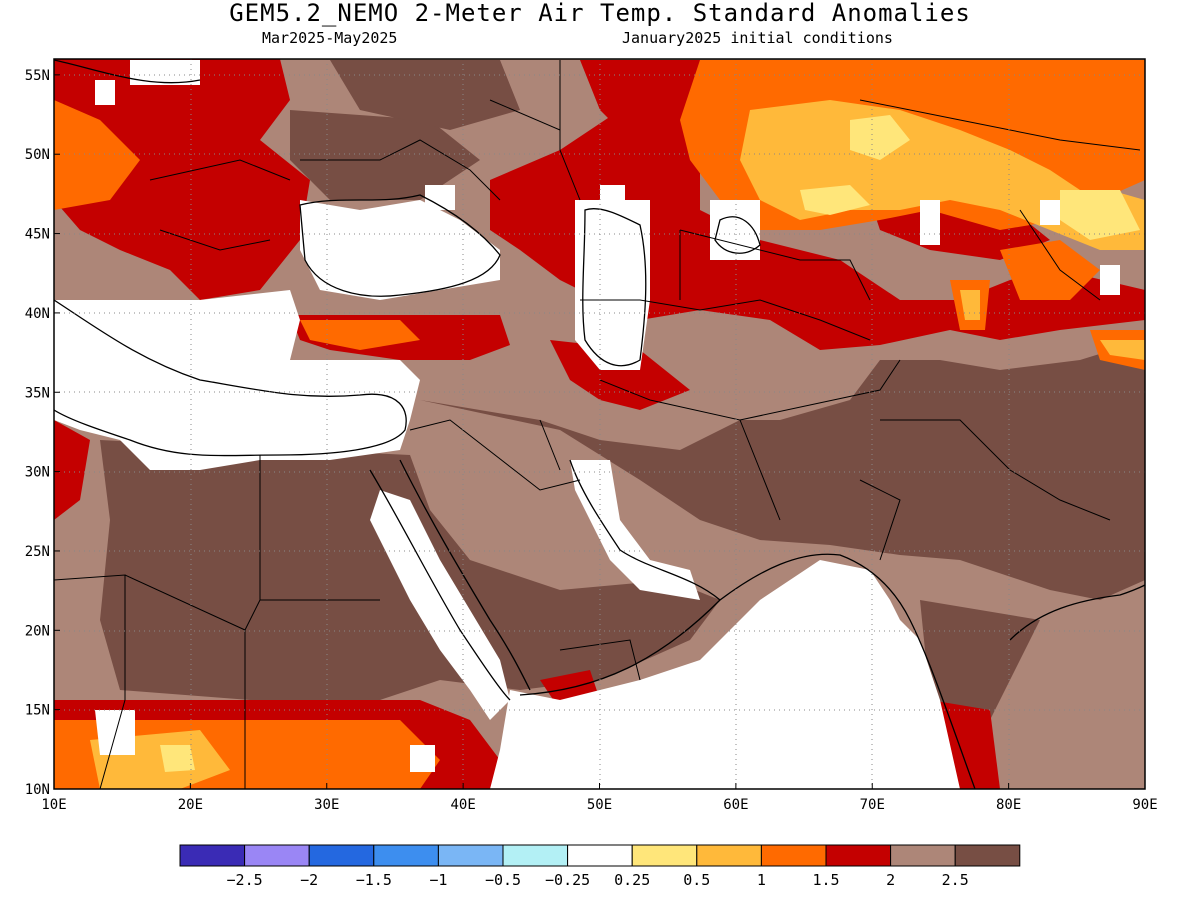 This screenshot has width=1200, height=900. Describe the element at coordinates (1008, 805) in the screenshot. I see `lon-tick-label: 80E` at that location.